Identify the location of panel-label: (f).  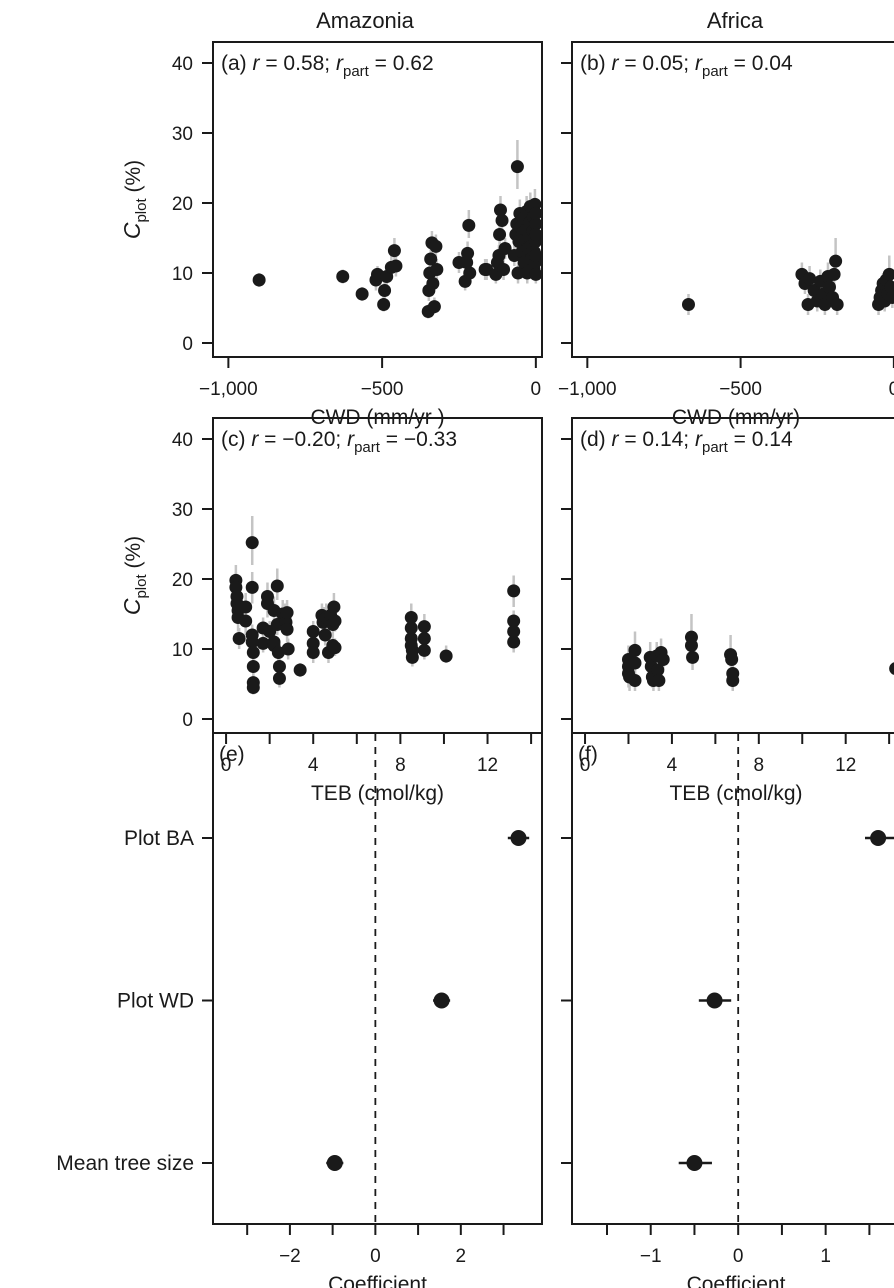
(588, 754).